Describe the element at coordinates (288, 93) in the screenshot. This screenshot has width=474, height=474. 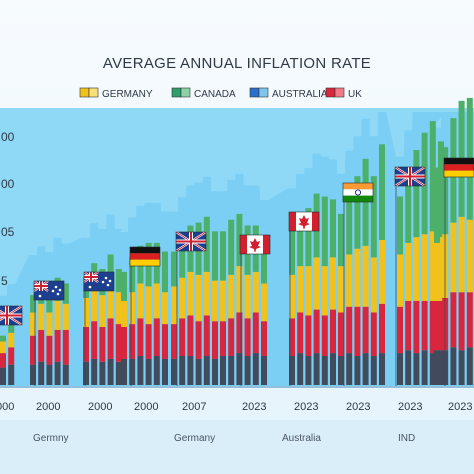
I see `legend-item-australia: AUSTRALIA` at that location.